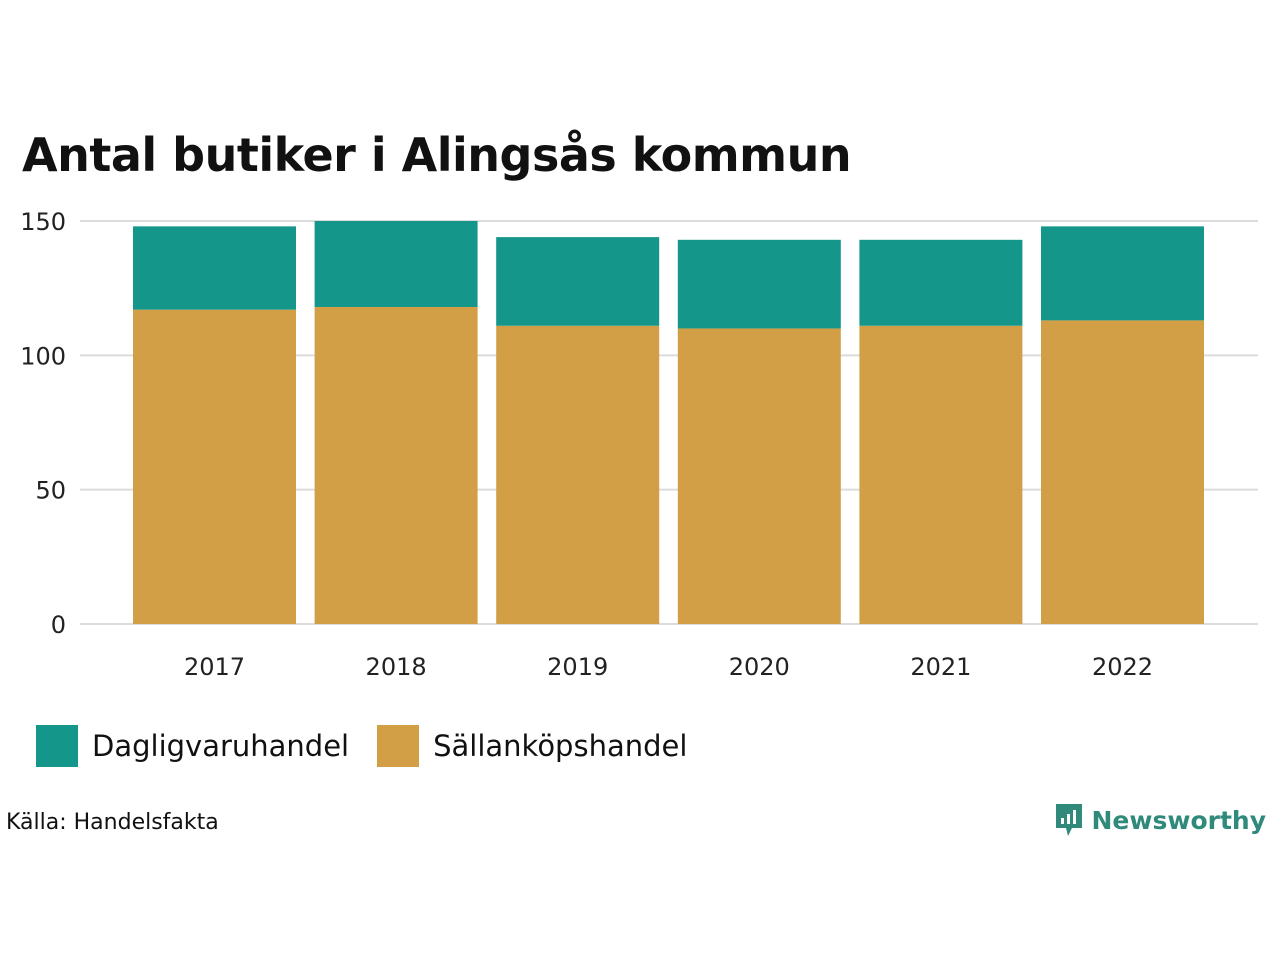 This screenshot has height=960, width=1280. I want to click on y-tick-label: 100, so click(43, 356).